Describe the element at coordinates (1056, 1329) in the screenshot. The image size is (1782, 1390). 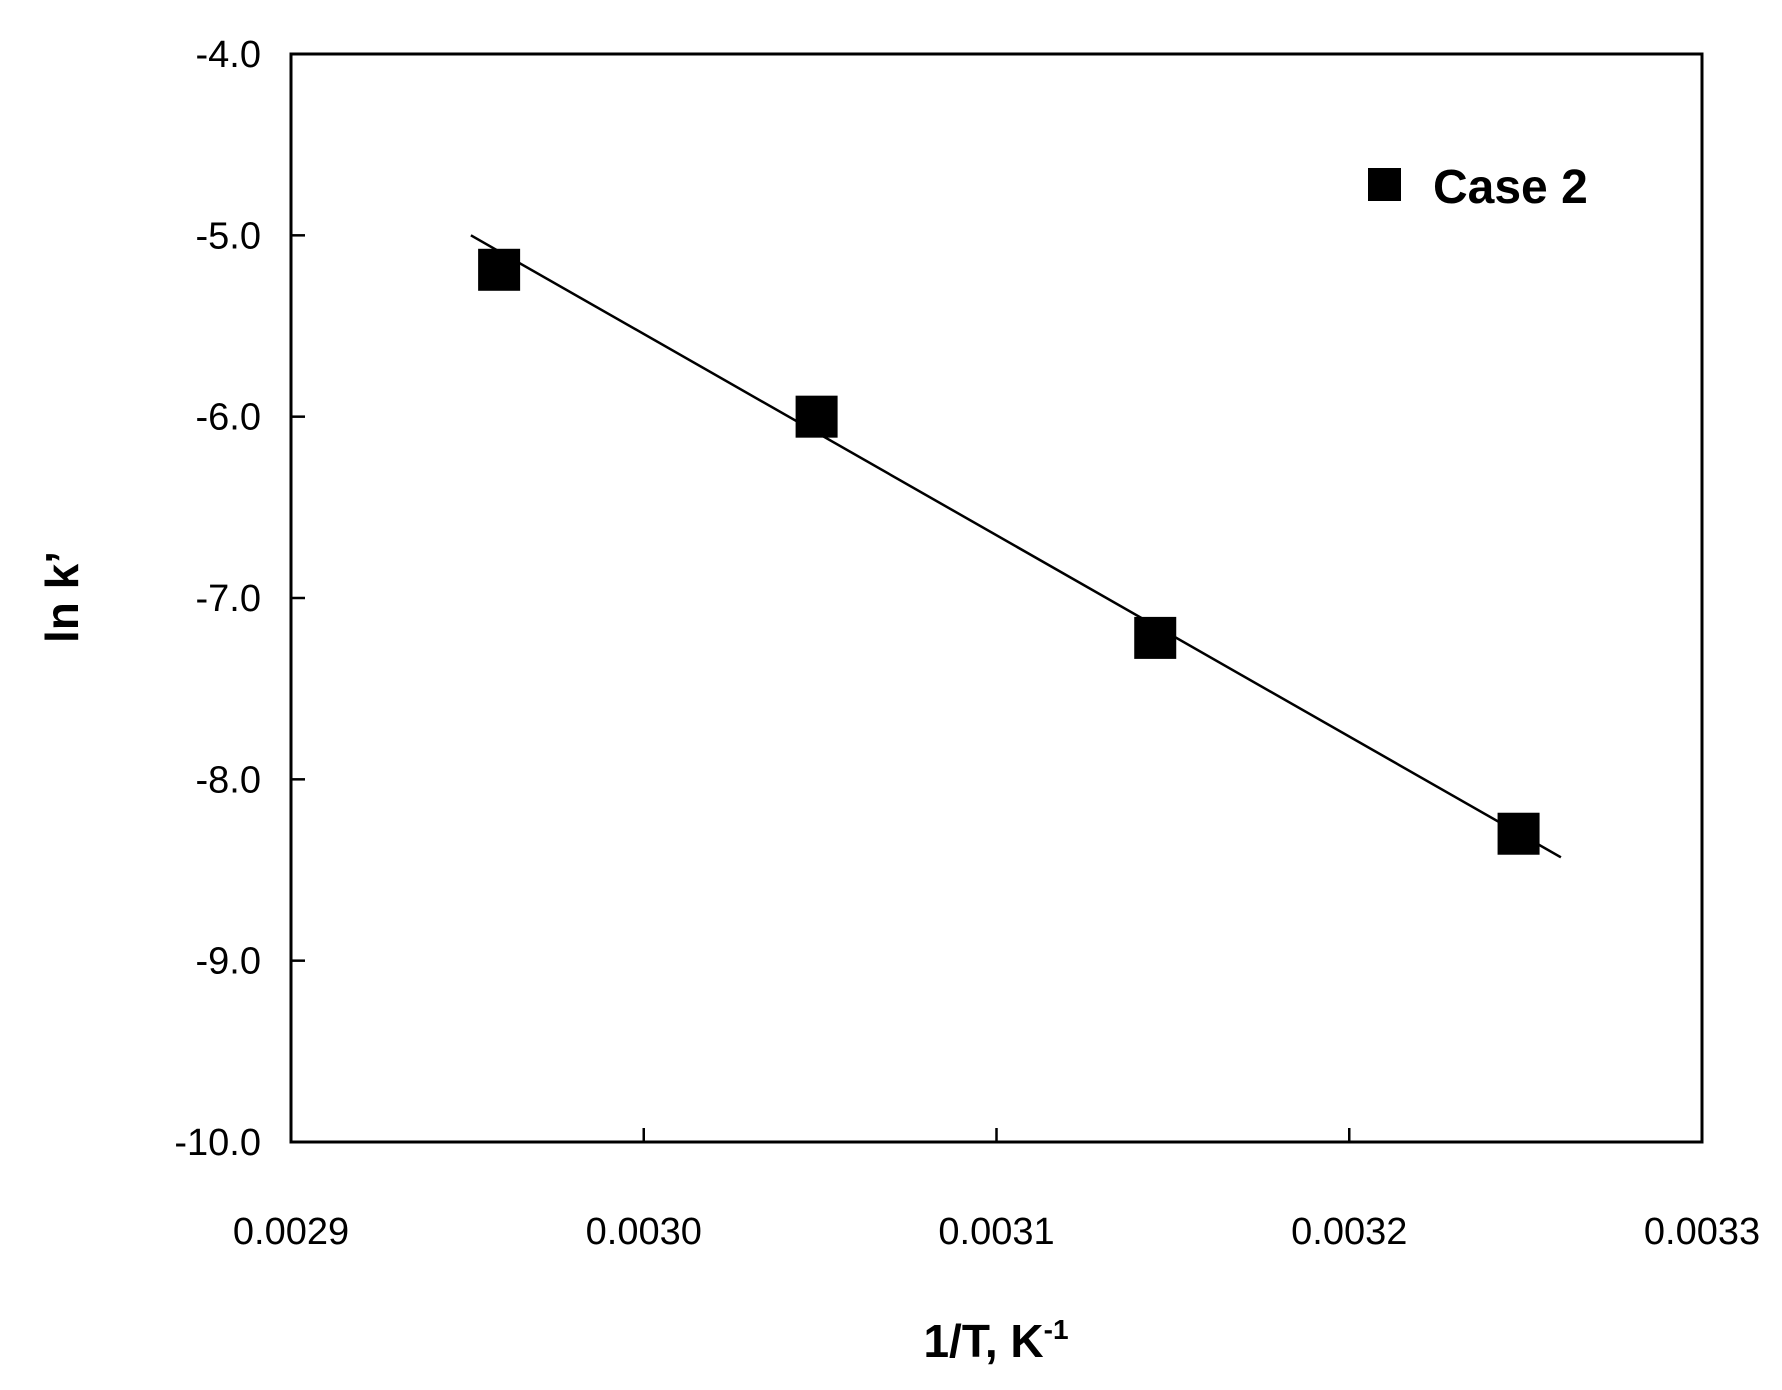
I see `x-axis-title-superscript: -1` at that location.